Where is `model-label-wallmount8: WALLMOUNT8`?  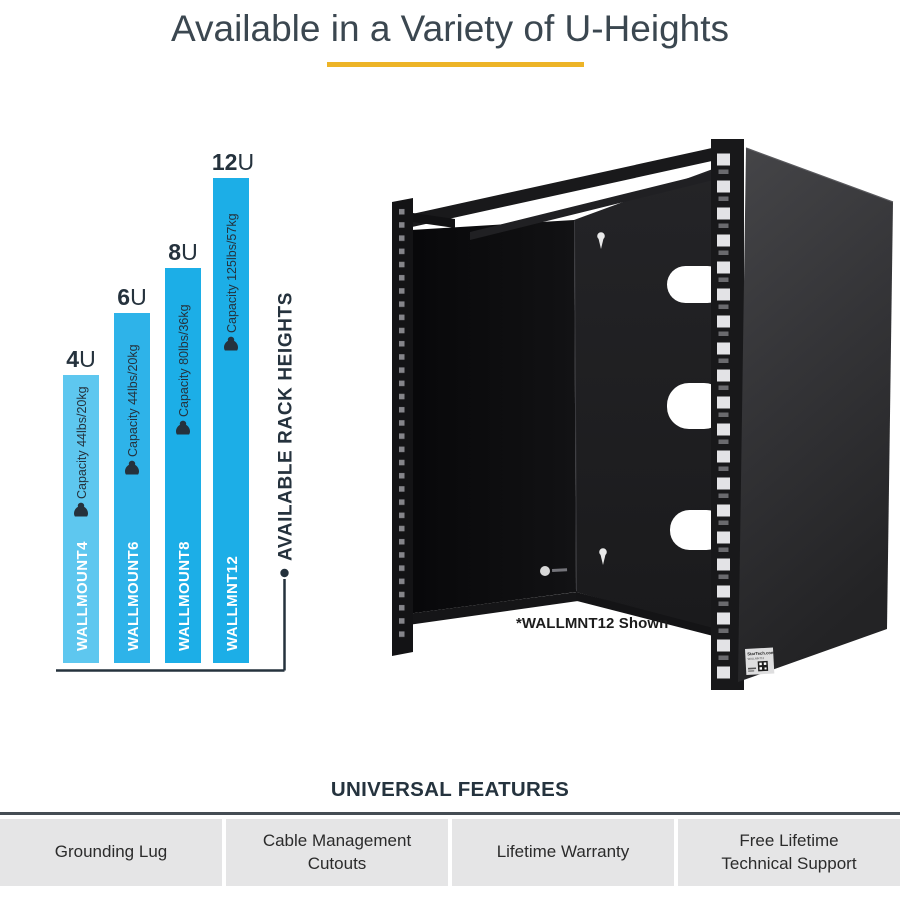 model-label-wallmount8: WALLMOUNT8 is located at coordinates (184, 596).